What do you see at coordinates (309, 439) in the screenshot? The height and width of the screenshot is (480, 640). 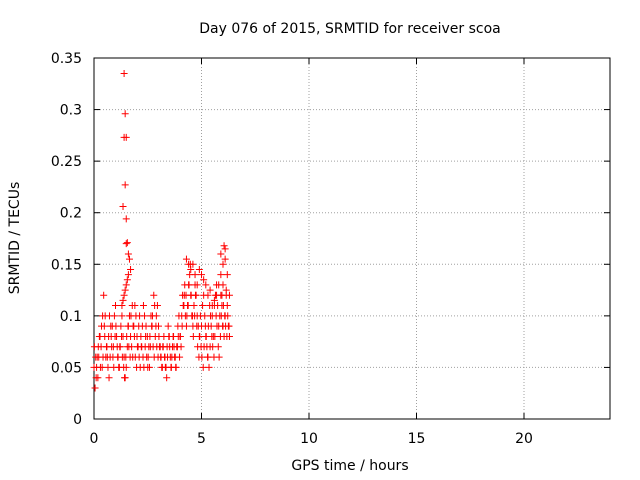 I see `x-tick-label: 10` at bounding box center [309, 439].